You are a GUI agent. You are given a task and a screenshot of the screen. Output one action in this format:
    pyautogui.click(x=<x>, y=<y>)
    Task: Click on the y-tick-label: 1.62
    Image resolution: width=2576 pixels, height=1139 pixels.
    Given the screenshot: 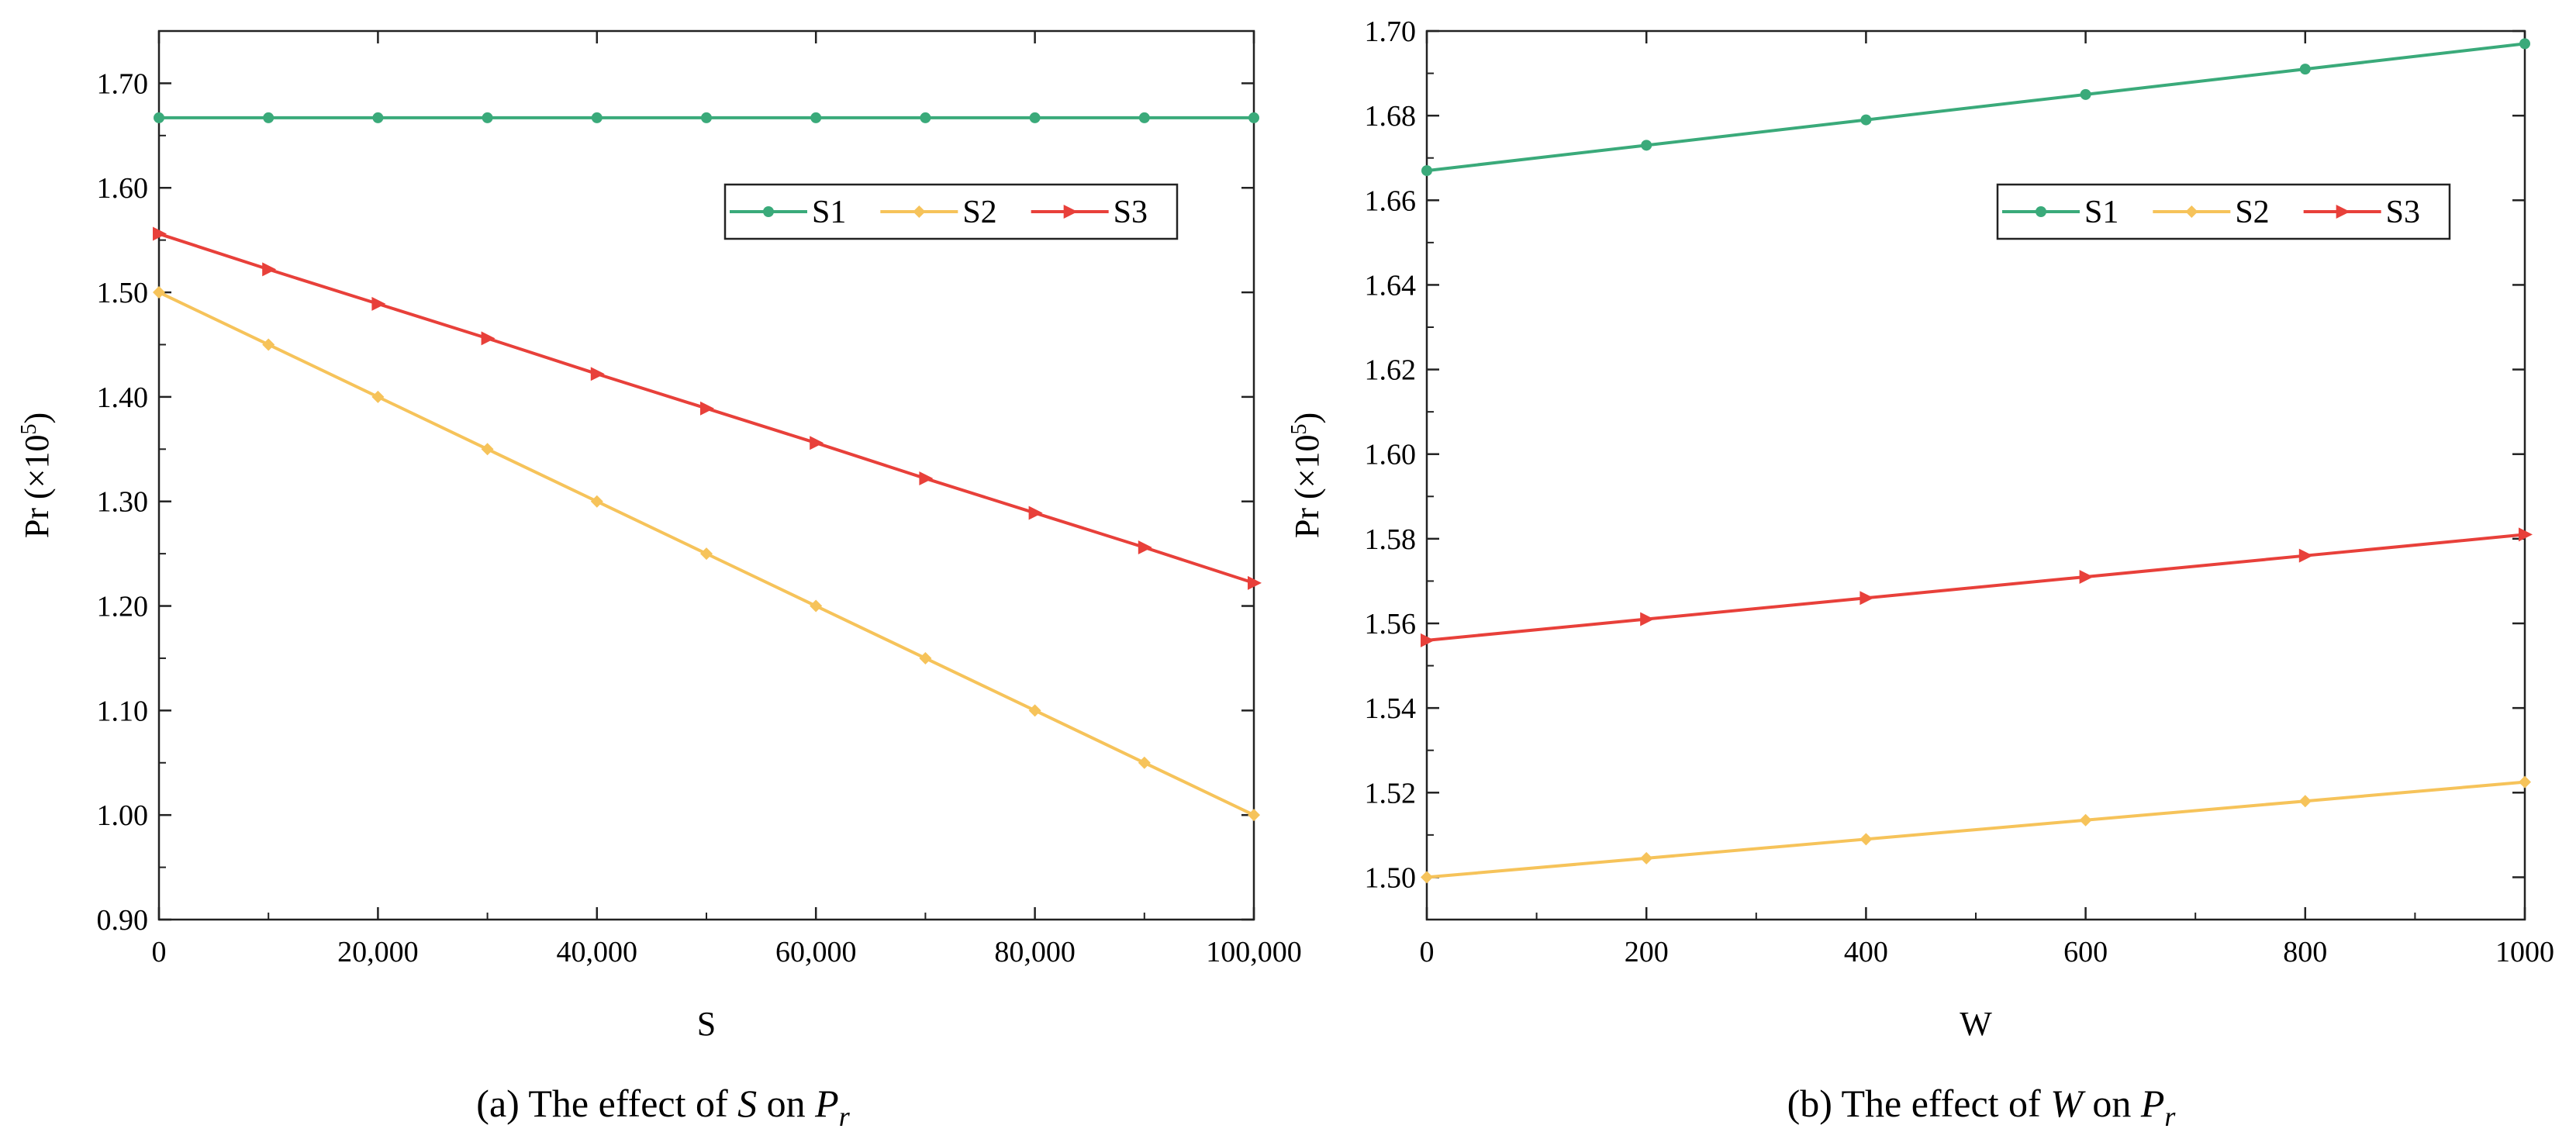 What is the action you would take?
    pyautogui.click(x=1391, y=370)
    